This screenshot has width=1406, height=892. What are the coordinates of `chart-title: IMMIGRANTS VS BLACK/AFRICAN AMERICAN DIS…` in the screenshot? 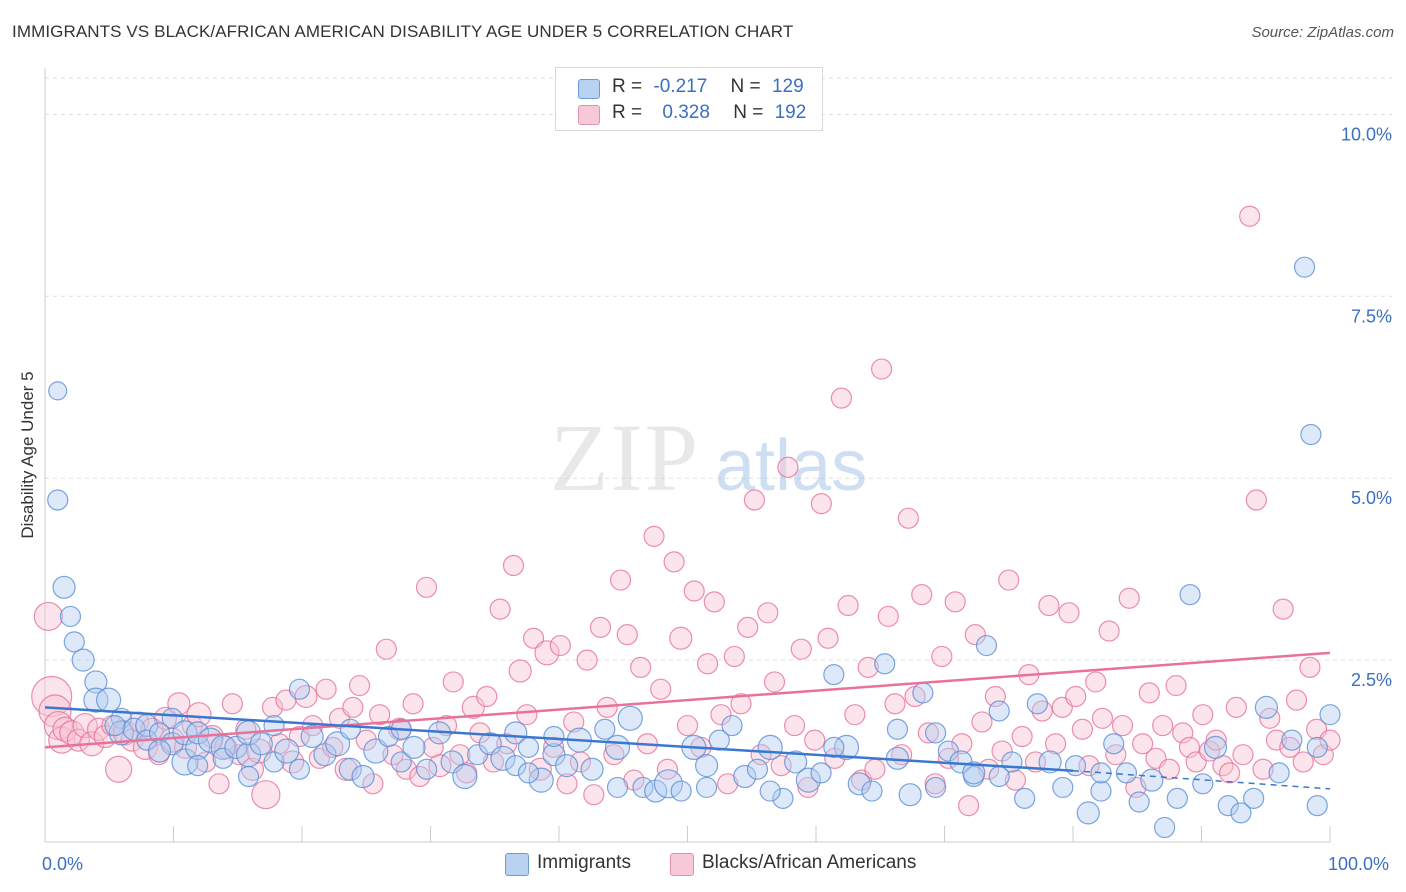 It's located at (403, 31).